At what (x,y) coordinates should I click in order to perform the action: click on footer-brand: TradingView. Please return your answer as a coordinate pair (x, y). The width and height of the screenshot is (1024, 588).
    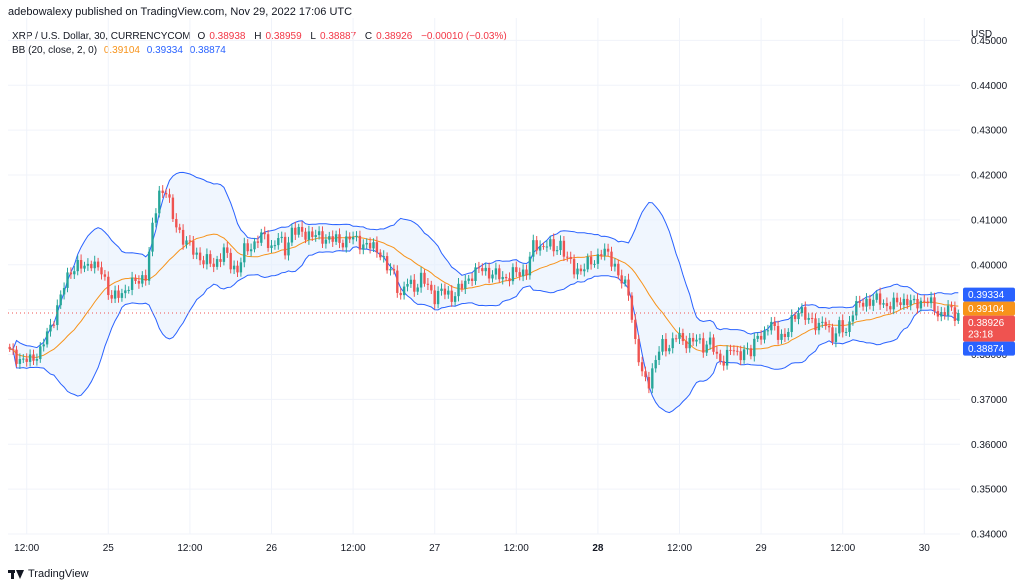
    Looking at the image, I should click on (48, 574).